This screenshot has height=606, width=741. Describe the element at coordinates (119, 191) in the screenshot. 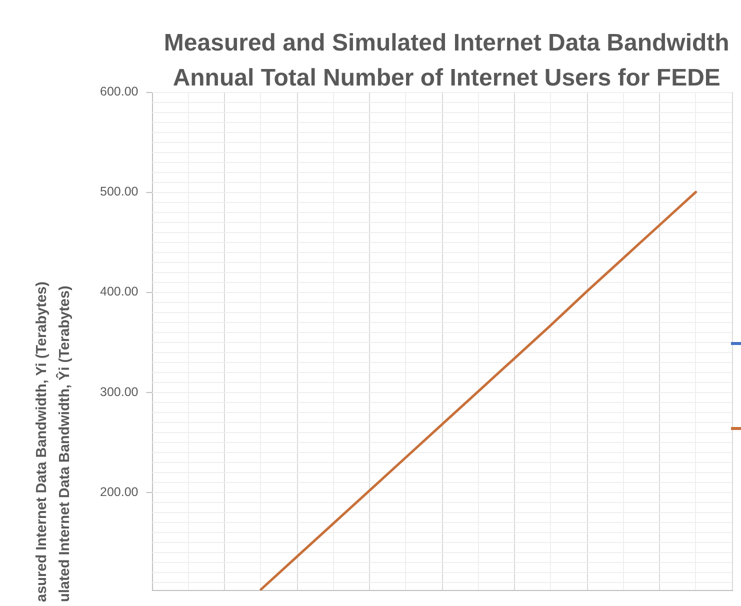

I see `y-tick-label: 500.00` at that location.